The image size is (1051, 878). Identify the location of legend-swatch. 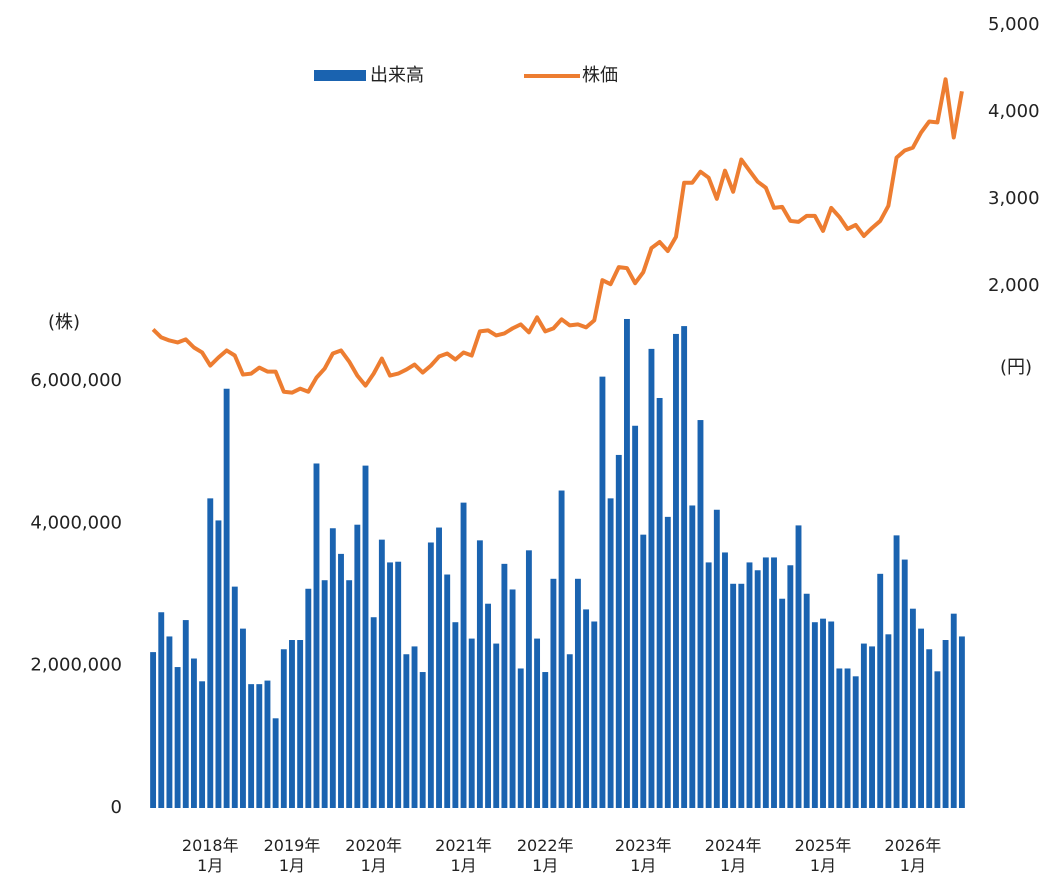
(340, 75).